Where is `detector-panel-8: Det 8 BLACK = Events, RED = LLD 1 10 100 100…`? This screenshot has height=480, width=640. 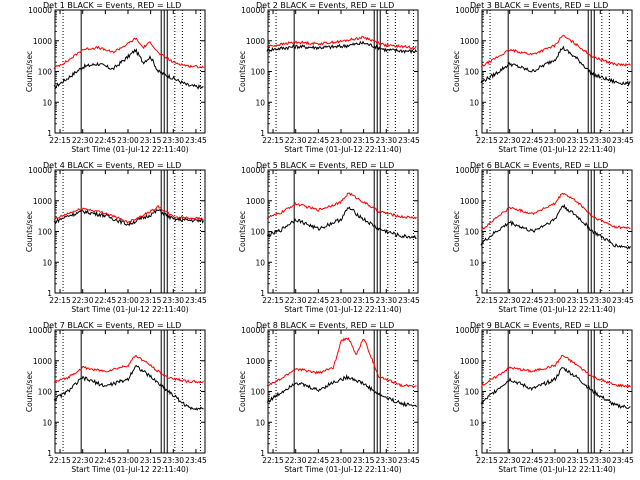
detector-panel-8: Det 8 BLACK = Events, RED = LLD 1 10 100 100… is located at coordinates (329, 397).